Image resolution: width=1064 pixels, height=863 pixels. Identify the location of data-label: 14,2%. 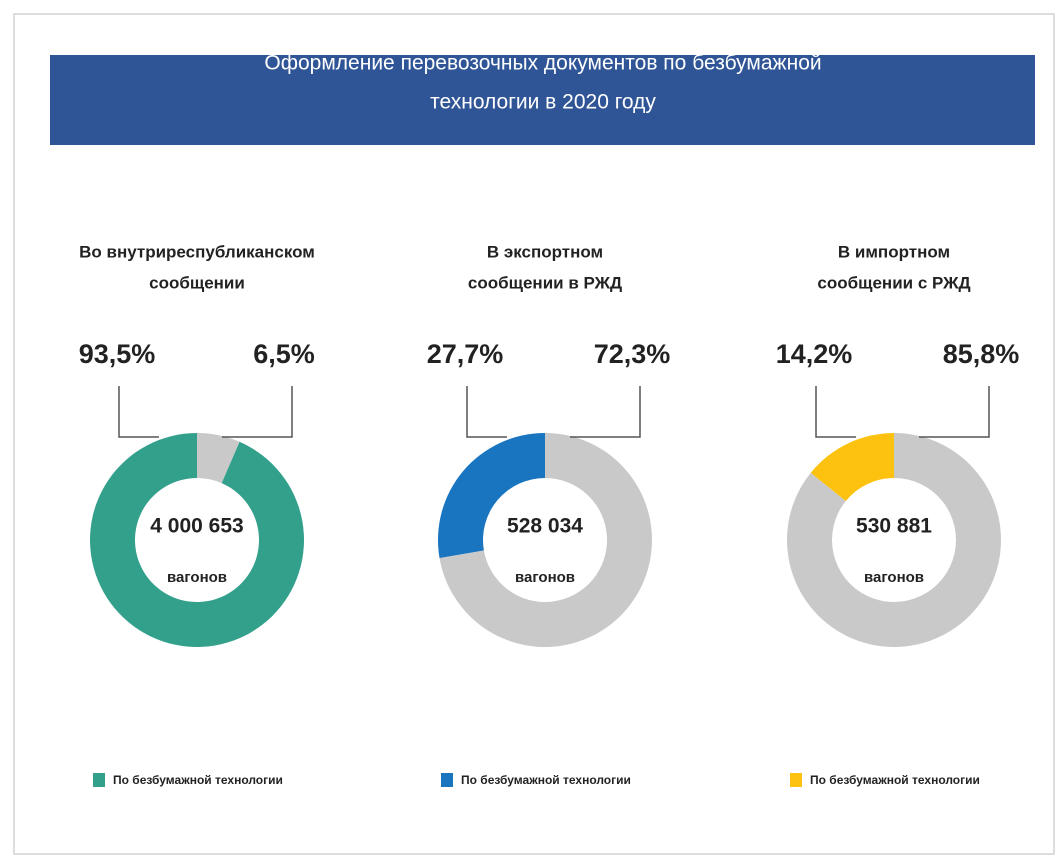
(814, 354).